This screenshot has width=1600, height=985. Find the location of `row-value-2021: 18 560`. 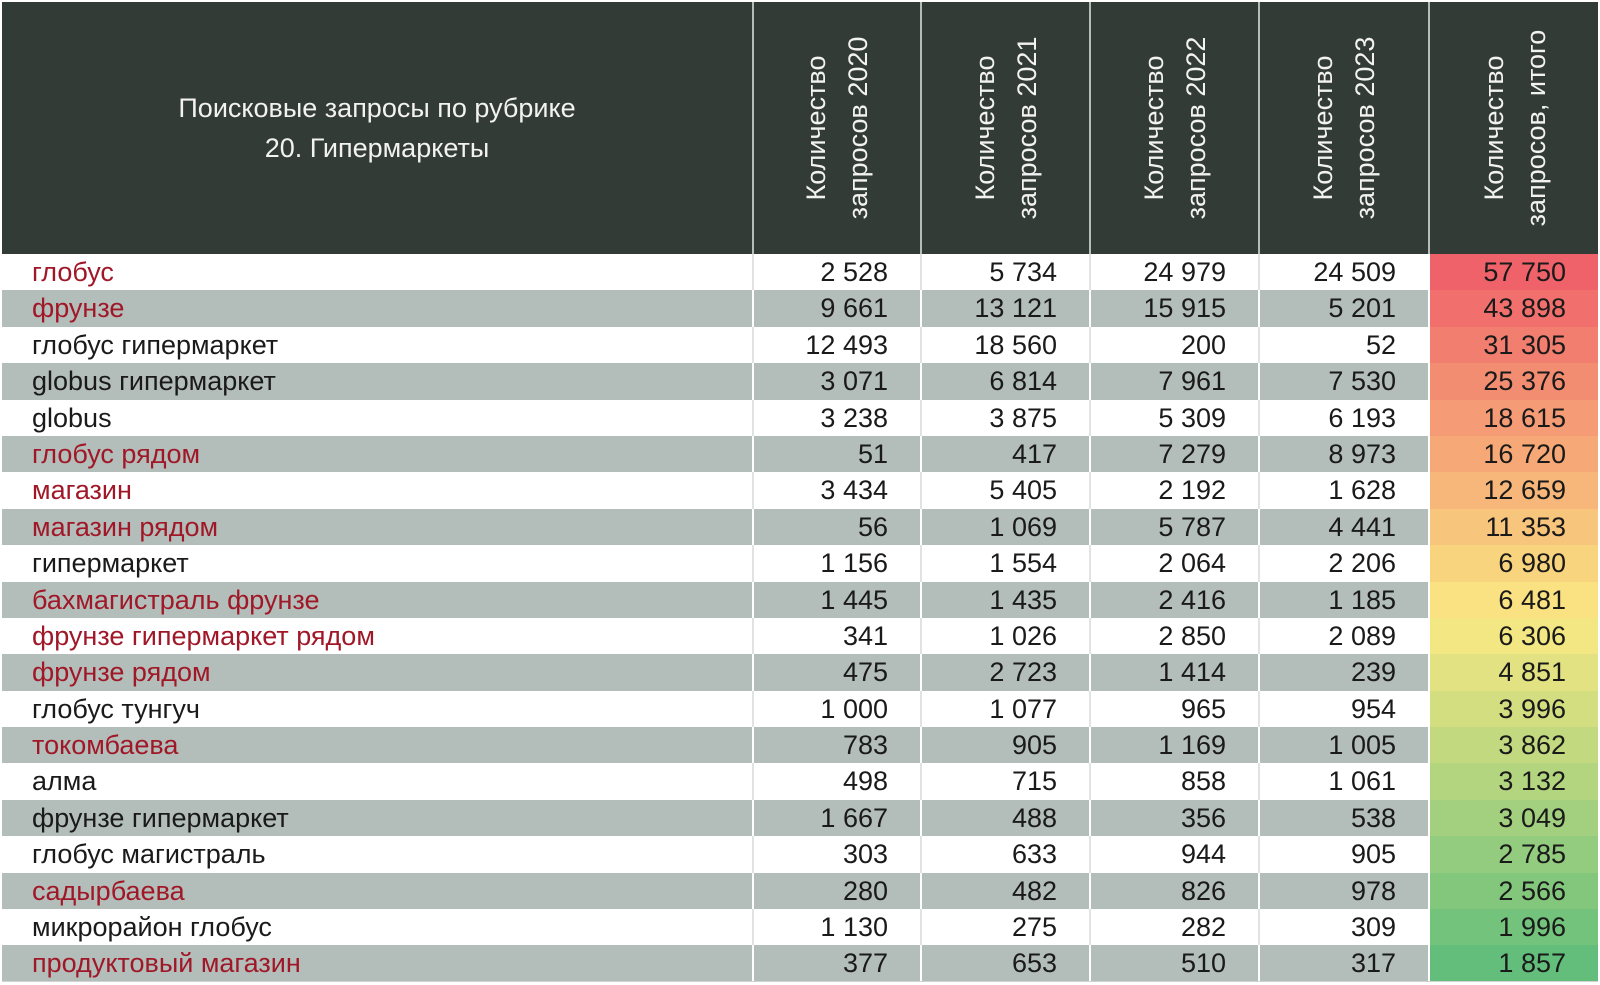

row-value-2021: 18 560 is located at coordinates (1004, 345).